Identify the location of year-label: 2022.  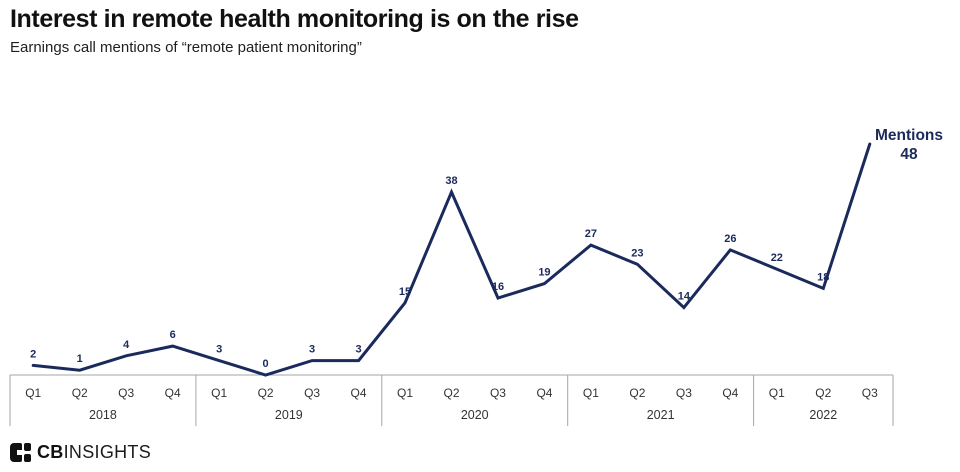
(823, 415).